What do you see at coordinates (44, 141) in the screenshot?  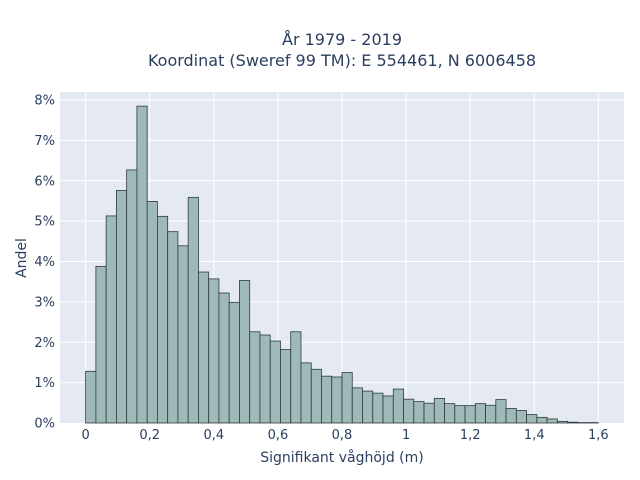 I see `y-tick-label: 7%` at bounding box center [44, 141].